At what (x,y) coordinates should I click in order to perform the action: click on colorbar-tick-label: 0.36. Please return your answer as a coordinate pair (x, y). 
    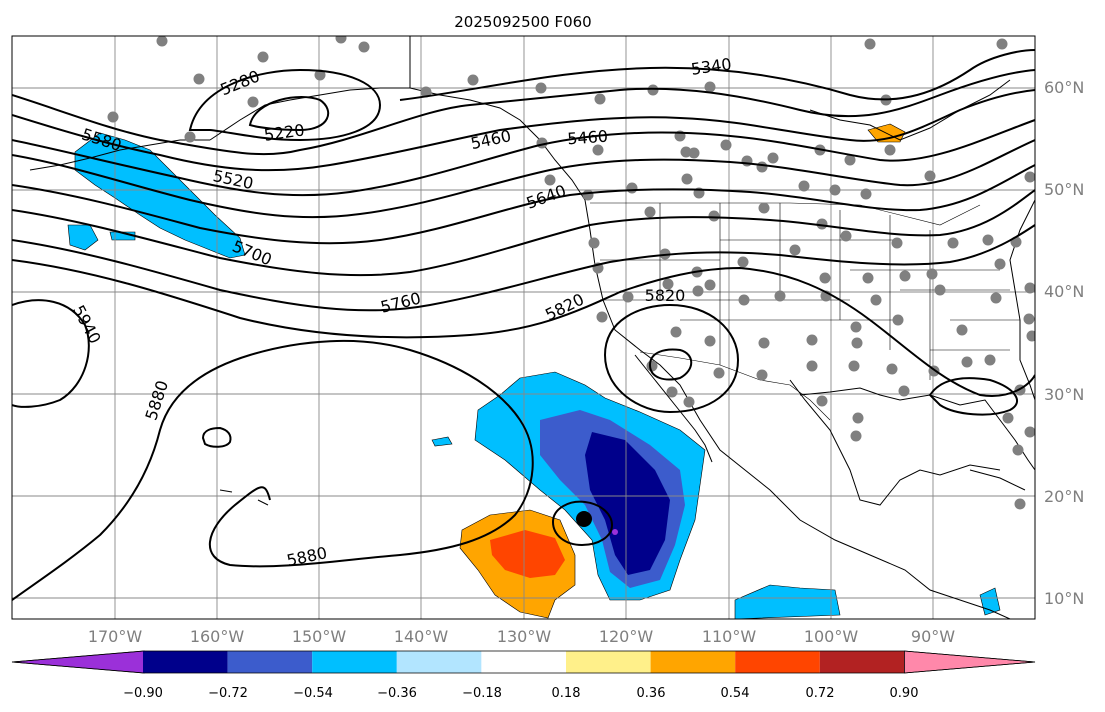
    Looking at the image, I should click on (651, 693).